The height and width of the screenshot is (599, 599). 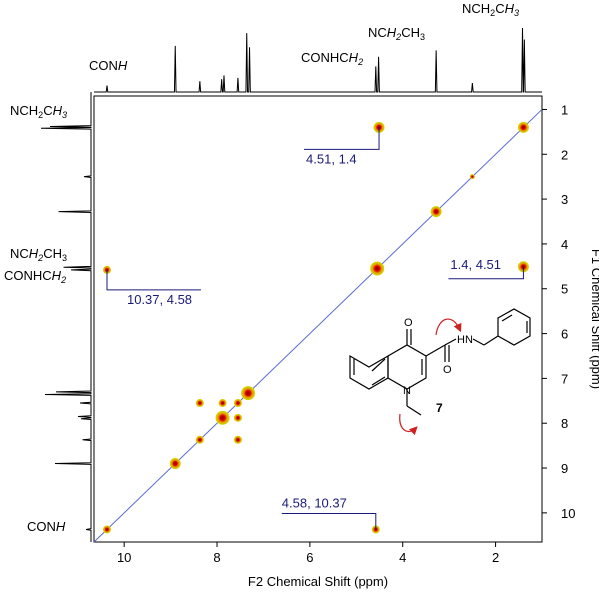 What do you see at coordinates (407, 367) in the screenshot?
I see `pyridone-ring` at bounding box center [407, 367].